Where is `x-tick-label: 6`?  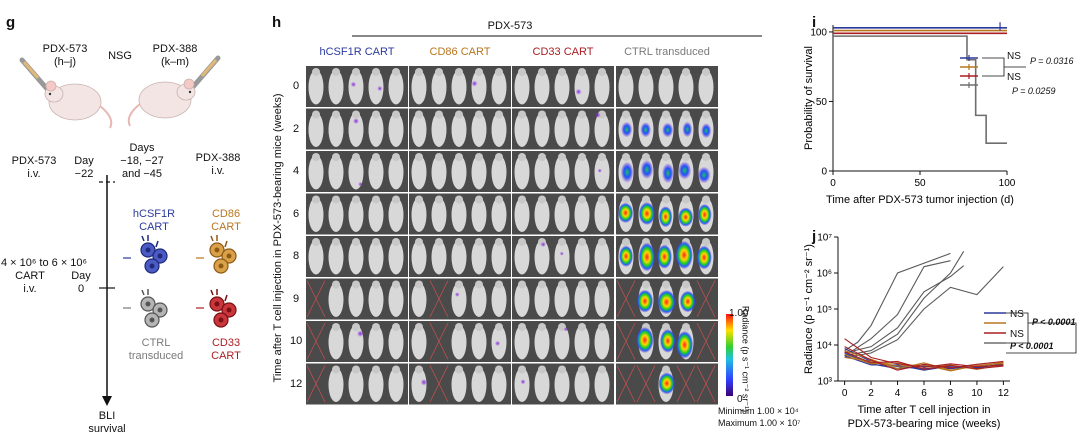 x-tick-label: 6 is located at coordinates (924, 393).